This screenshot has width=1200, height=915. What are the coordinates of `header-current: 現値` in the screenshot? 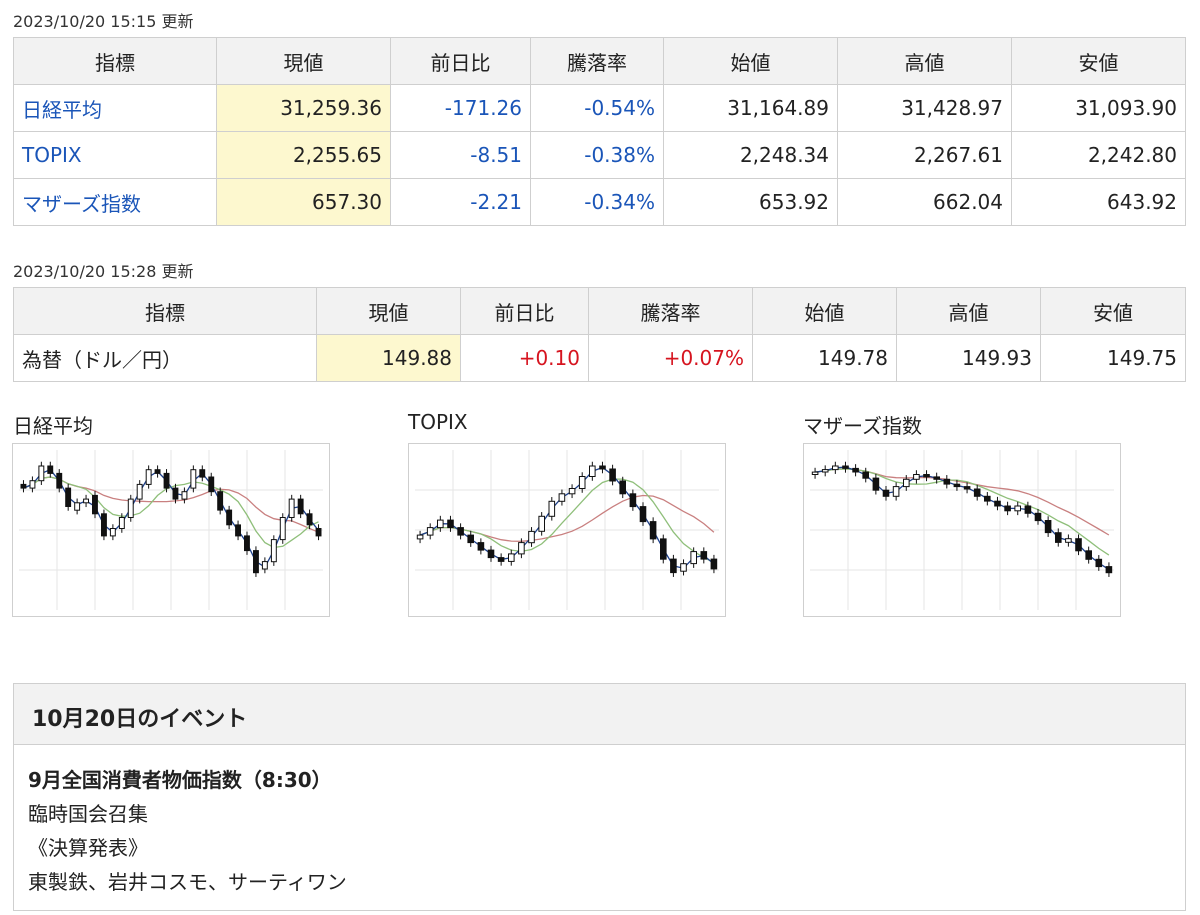 It's located at (388, 311).